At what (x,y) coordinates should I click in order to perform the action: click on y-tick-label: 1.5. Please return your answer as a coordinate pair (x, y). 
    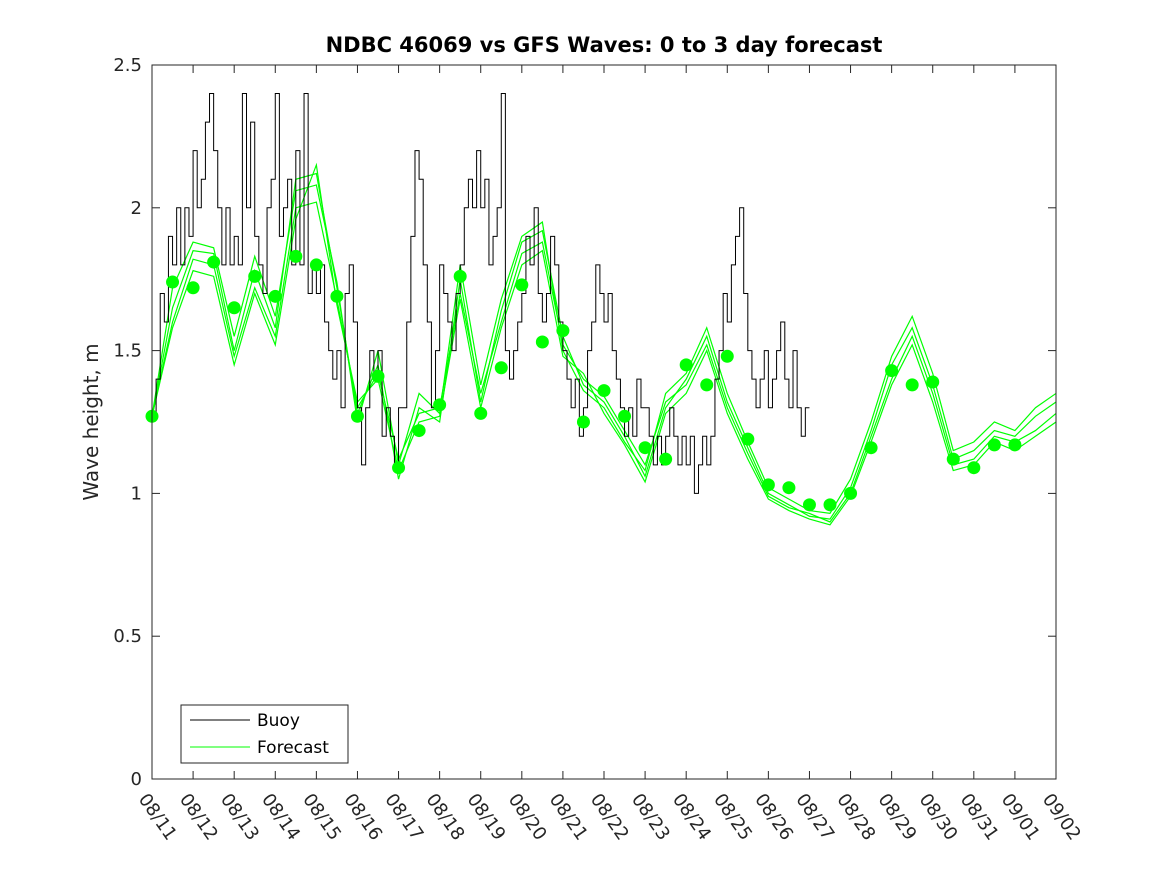
    Looking at the image, I should click on (127, 351).